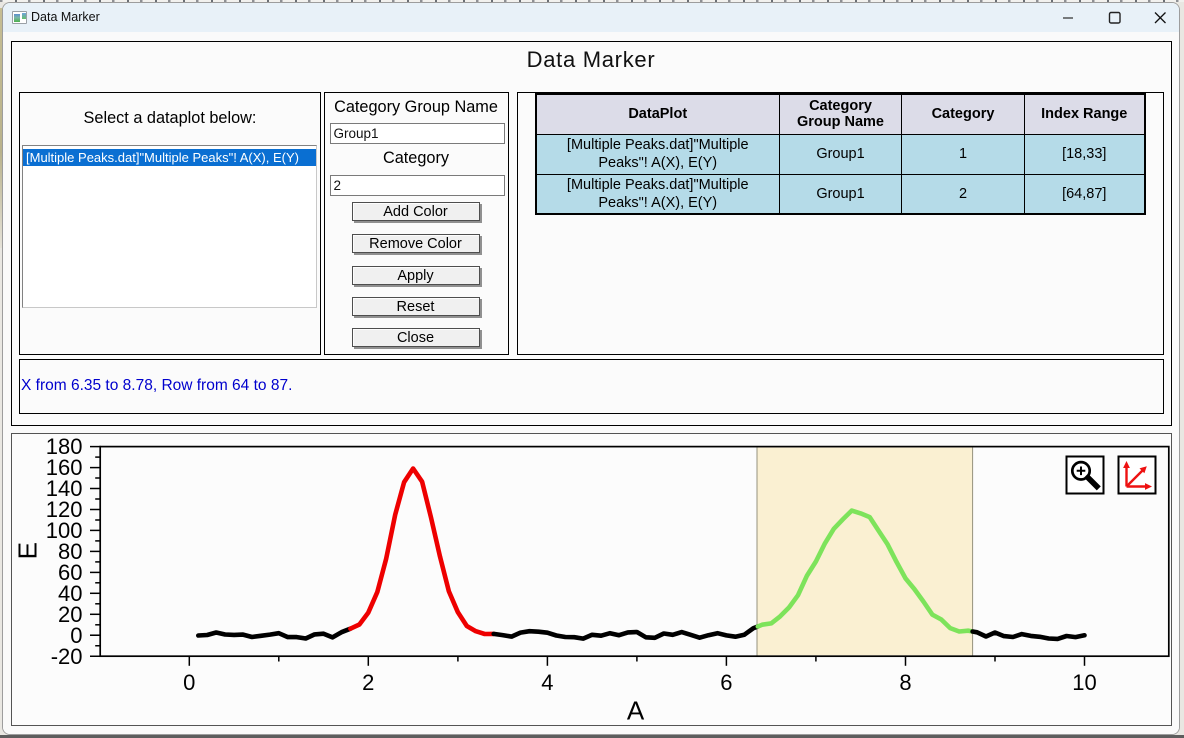 The width and height of the screenshot is (1184, 738). Describe the element at coordinates (1084, 682) in the screenshot. I see `svg-text: 10` at that location.